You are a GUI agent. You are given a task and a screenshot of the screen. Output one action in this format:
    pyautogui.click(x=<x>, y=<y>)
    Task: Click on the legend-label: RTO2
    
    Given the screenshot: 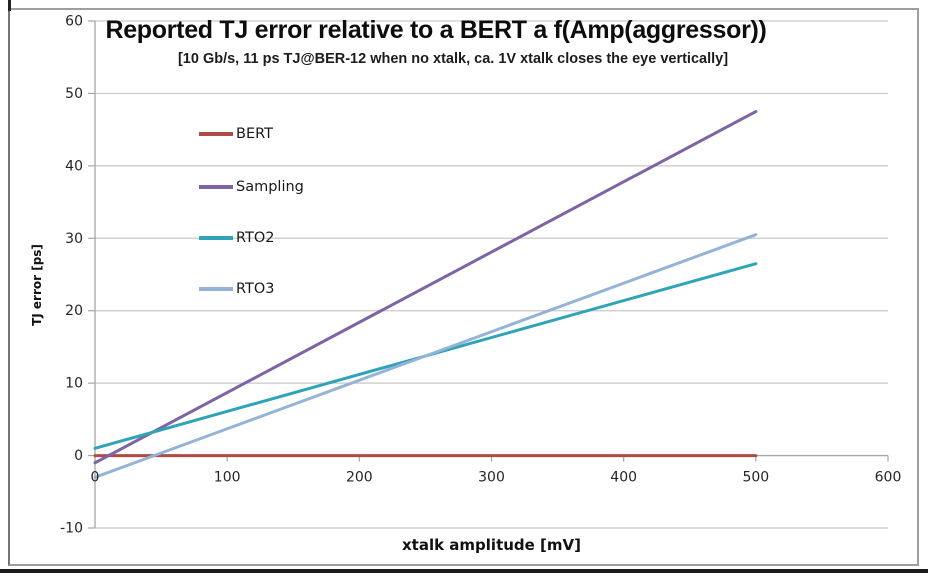 What is the action you would take?
    pyautogui.click(x=255, y=238)
    